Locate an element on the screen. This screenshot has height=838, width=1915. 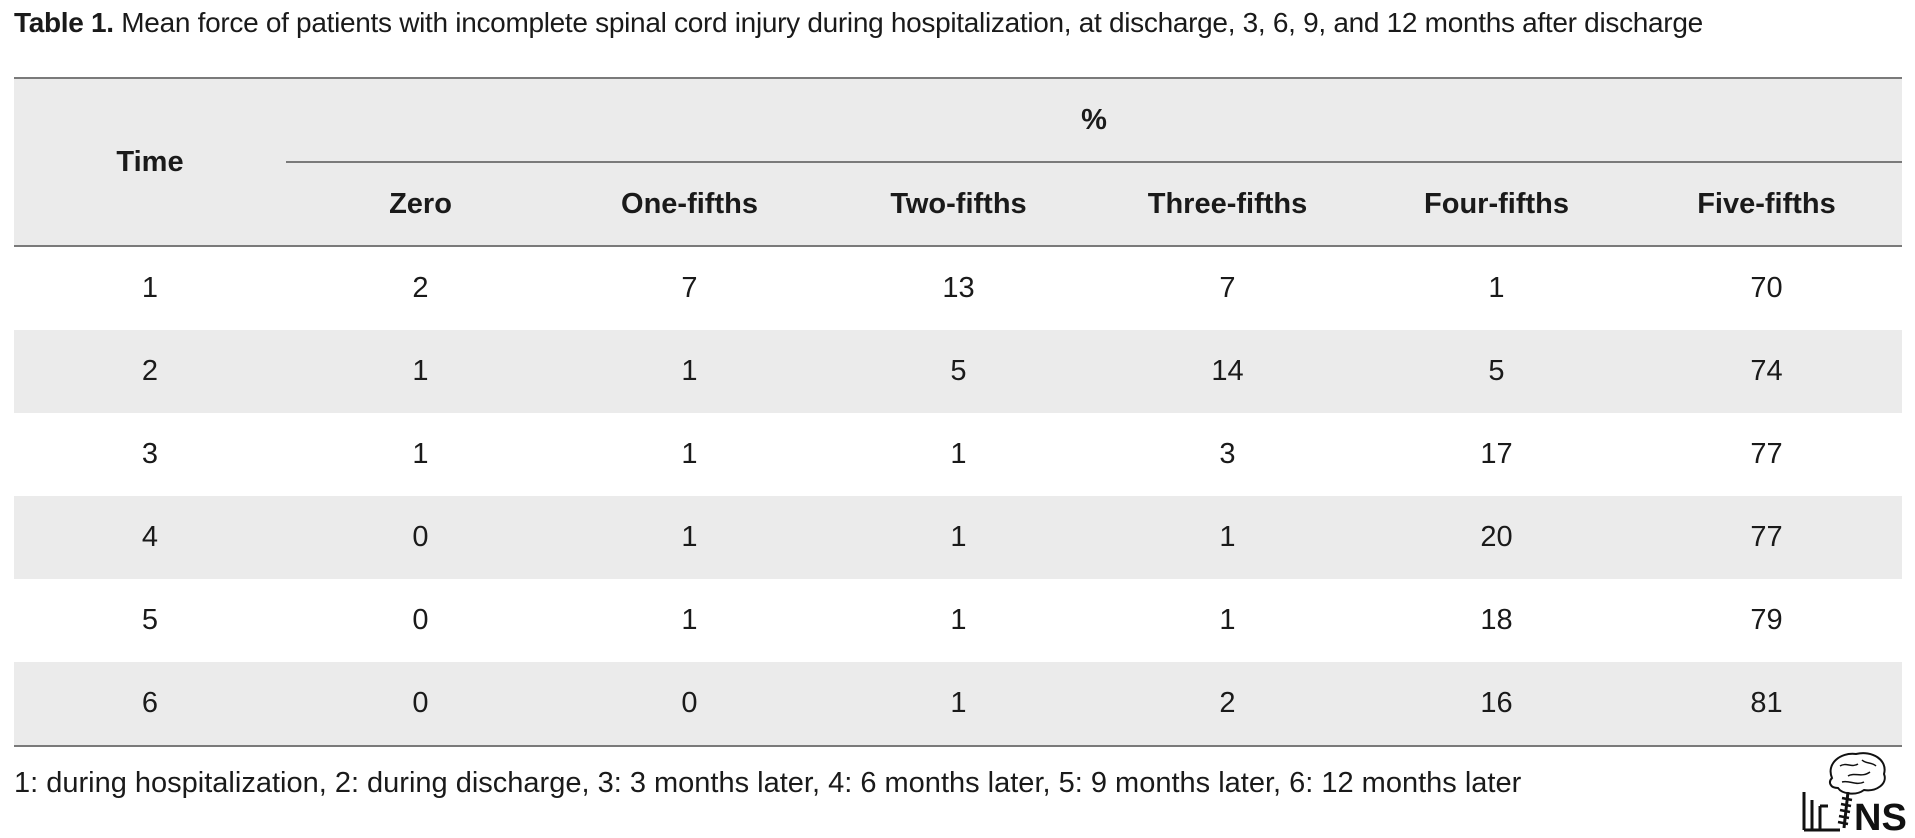
table-cell: 13 is located at coordinates (958, 288).